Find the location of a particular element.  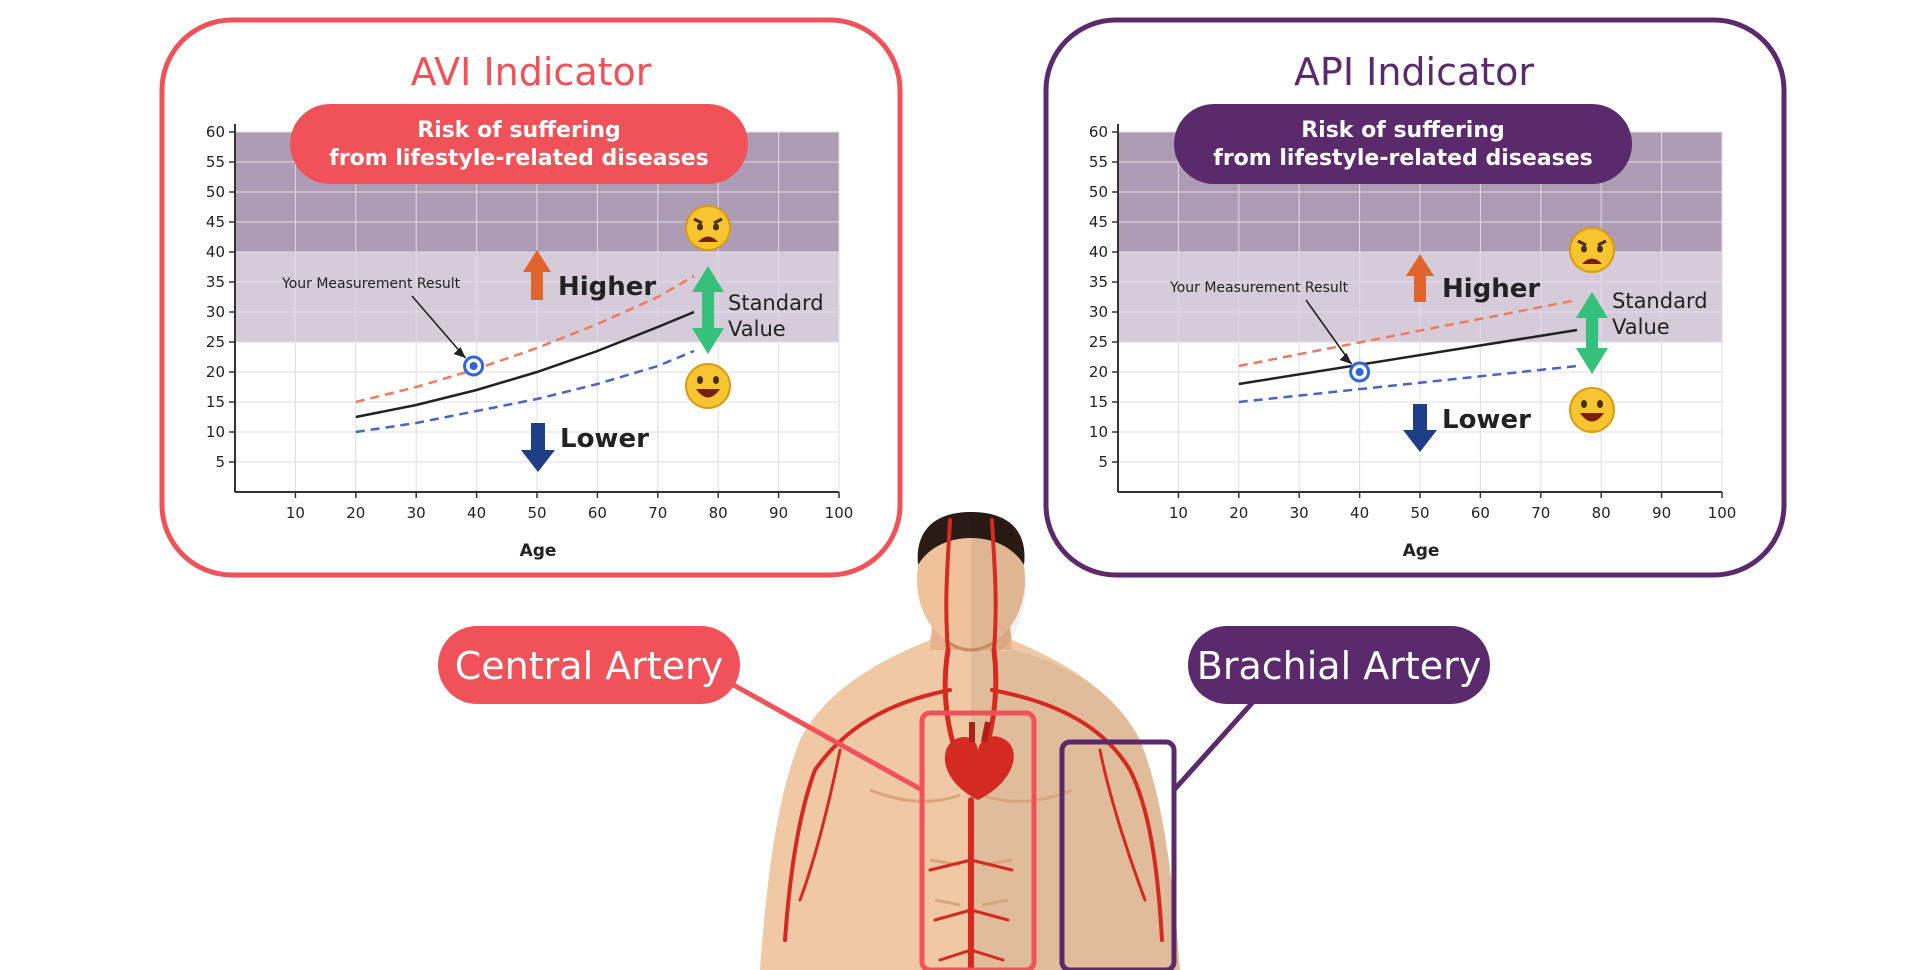

avi-x-tick-label: 100 is located at coordinates (839, 513).